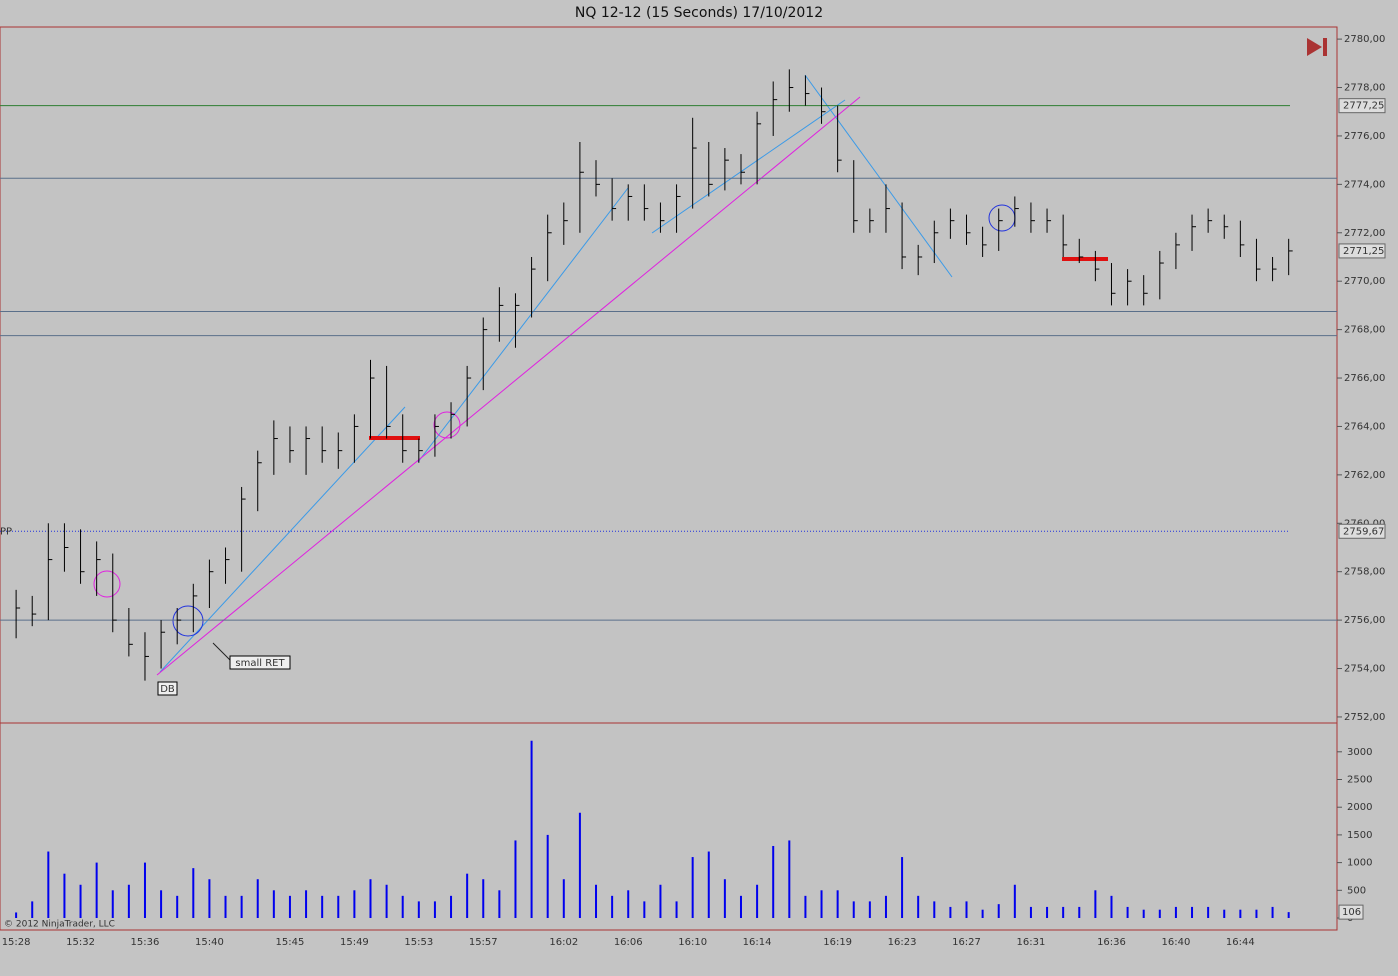 This screenshot has height=976, width=1398. Describe the element at coordinates (563, 942) in the screenshot. I see `x-tick-label: 16:02` at that location.